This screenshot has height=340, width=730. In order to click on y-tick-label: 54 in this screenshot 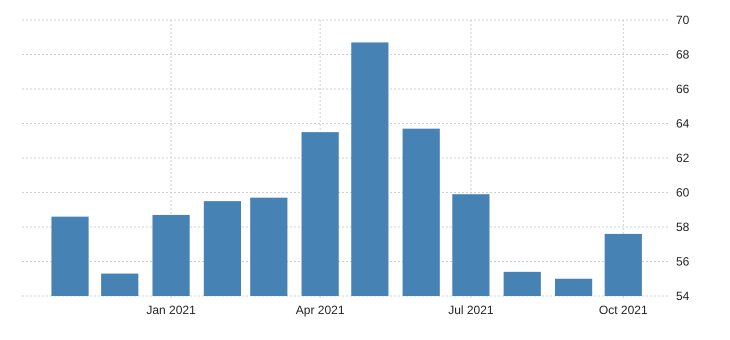, I will do `click(683, 296)`.